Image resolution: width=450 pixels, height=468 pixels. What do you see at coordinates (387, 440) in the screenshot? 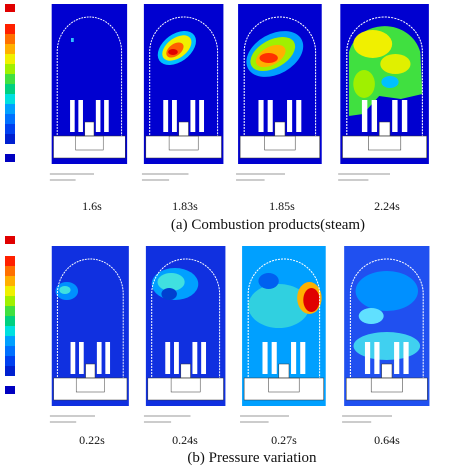
I see `time-label: 0.64s` at bounding box center [387, 440].